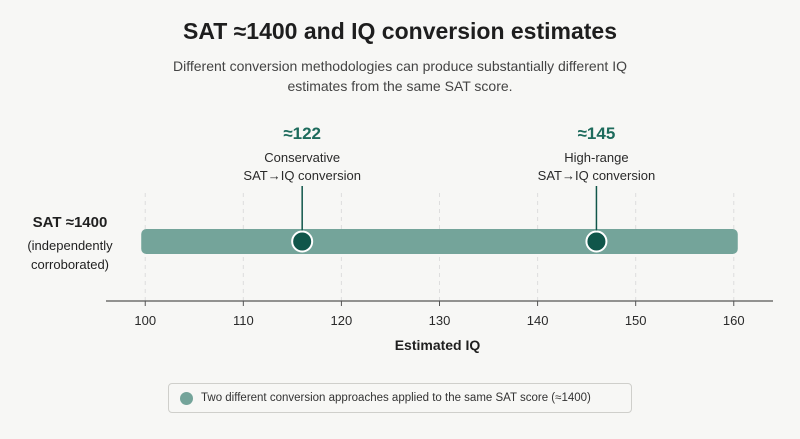 This screenshot has height=439, width=800. What do you see at coordinates (596, 157) in the screenshot?
I see `point-caption-line1: High-range` at bounding box center [596, 157].